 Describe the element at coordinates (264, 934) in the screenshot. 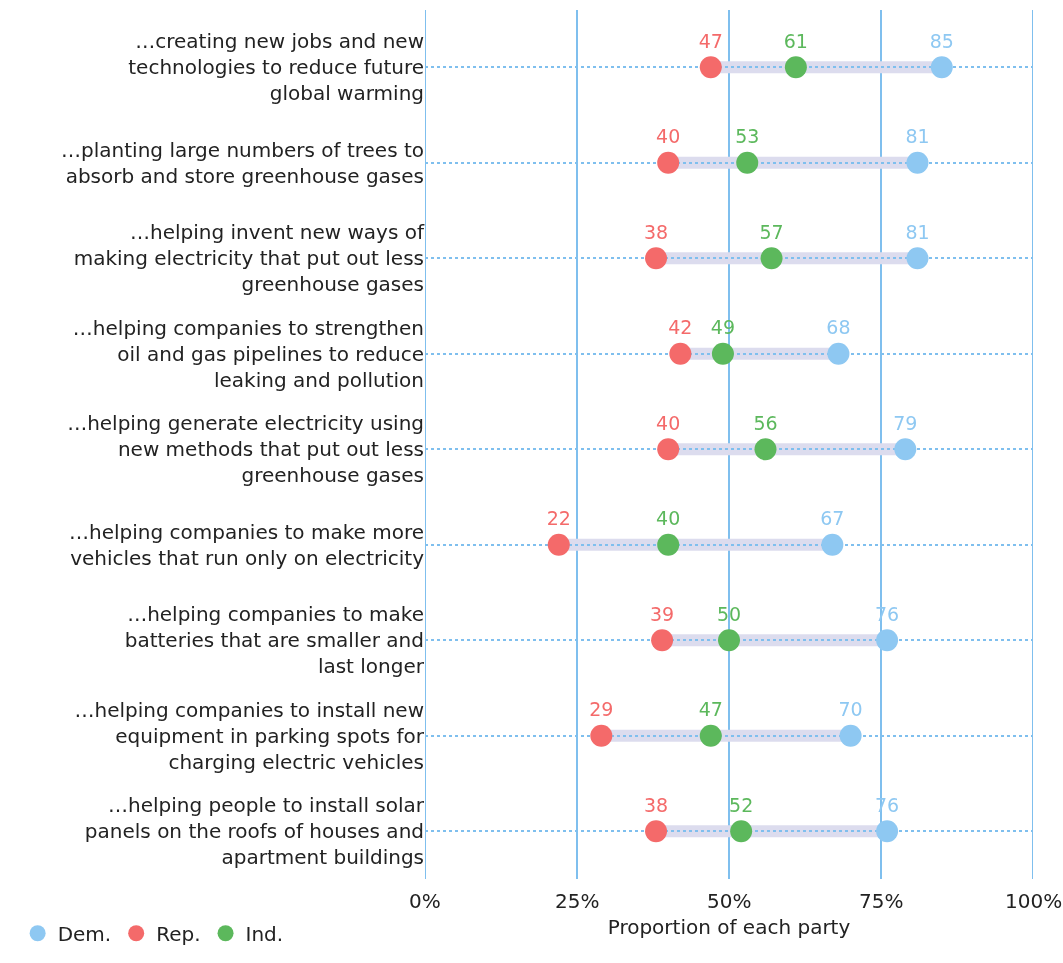

I see `legend-label: Ind.` at that location.